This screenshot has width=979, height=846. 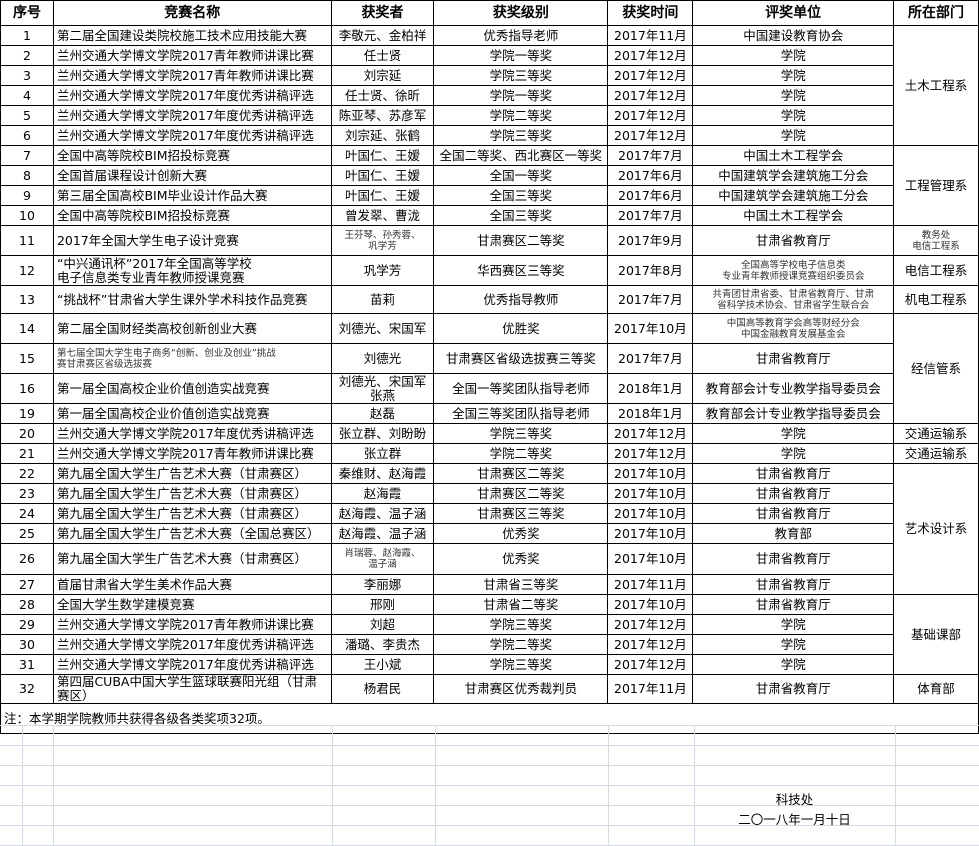 What do you see at coordinates (521, 388) in the screenshot?
I see `cell-level: 全国一等奖团队指导老师` at bounding box center [521, 388].